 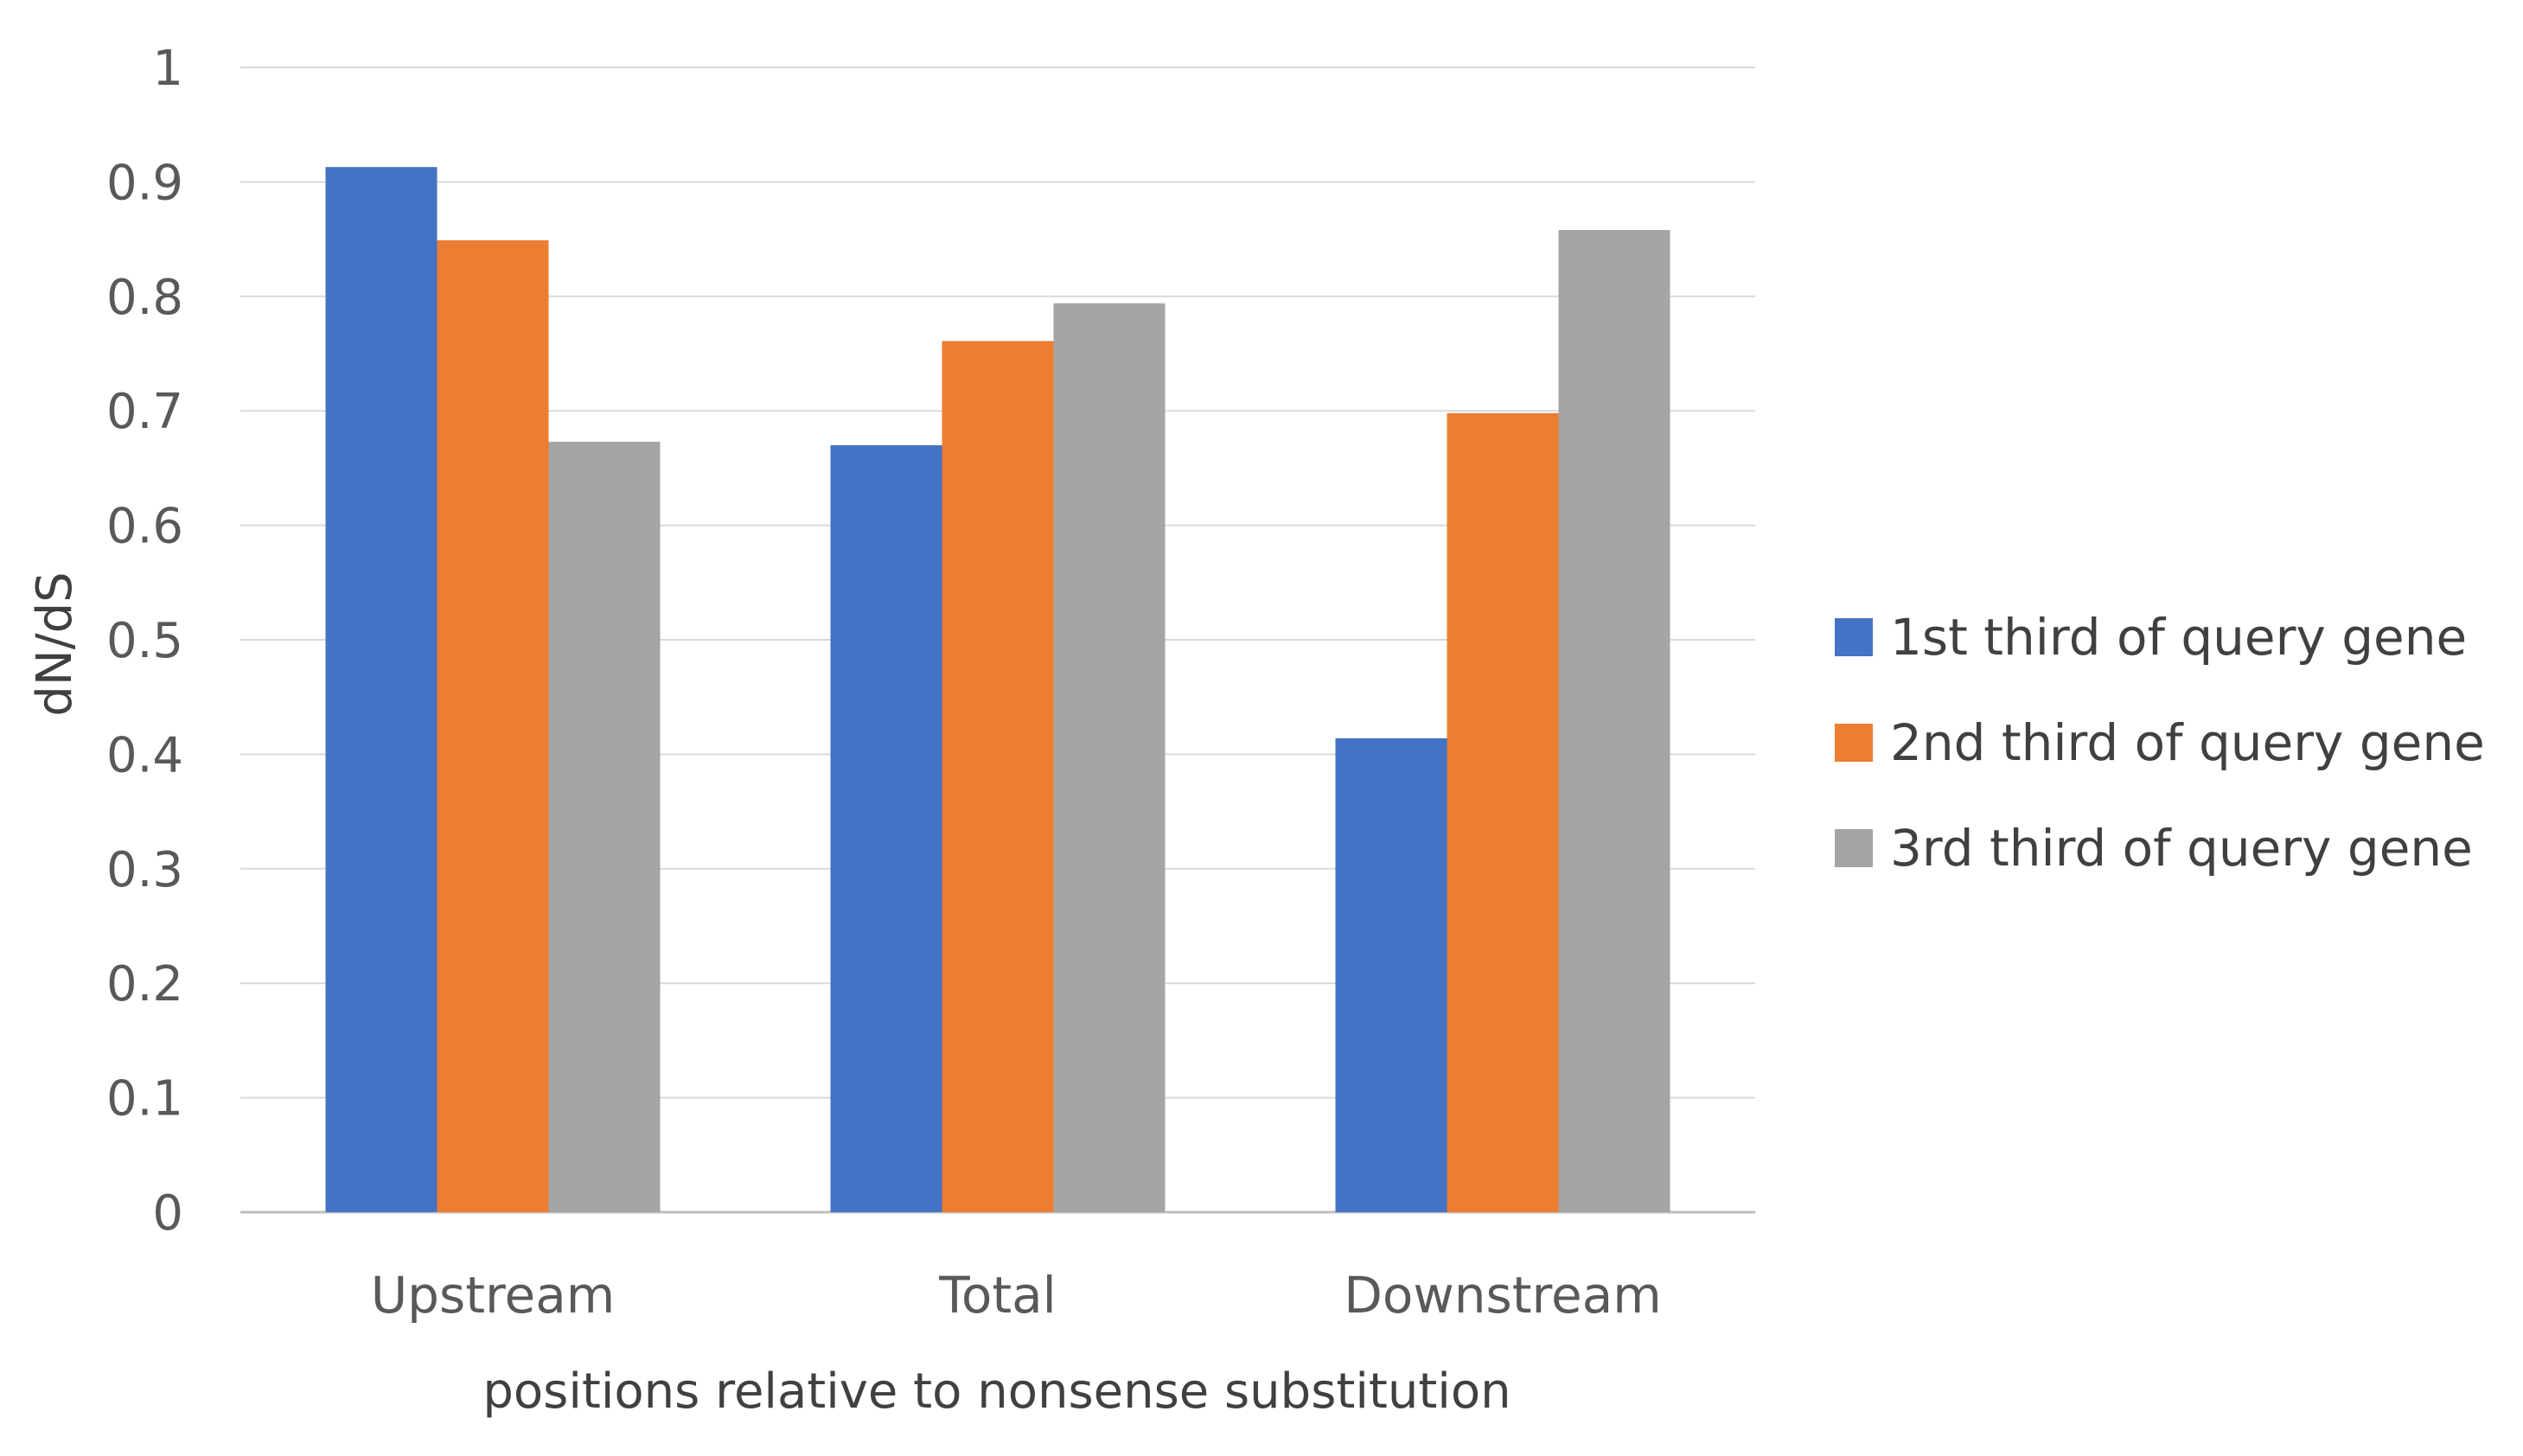 I want to click on legend-label: 3rd third of query gene, so click(x=2181, y=849).